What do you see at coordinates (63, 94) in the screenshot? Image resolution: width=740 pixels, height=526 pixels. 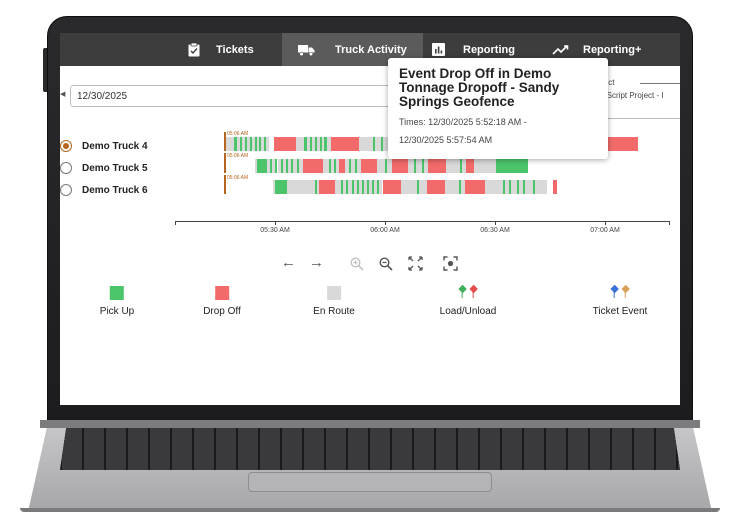 I see `date-prev-arrow: ◀` at bounding box center [63, 94].